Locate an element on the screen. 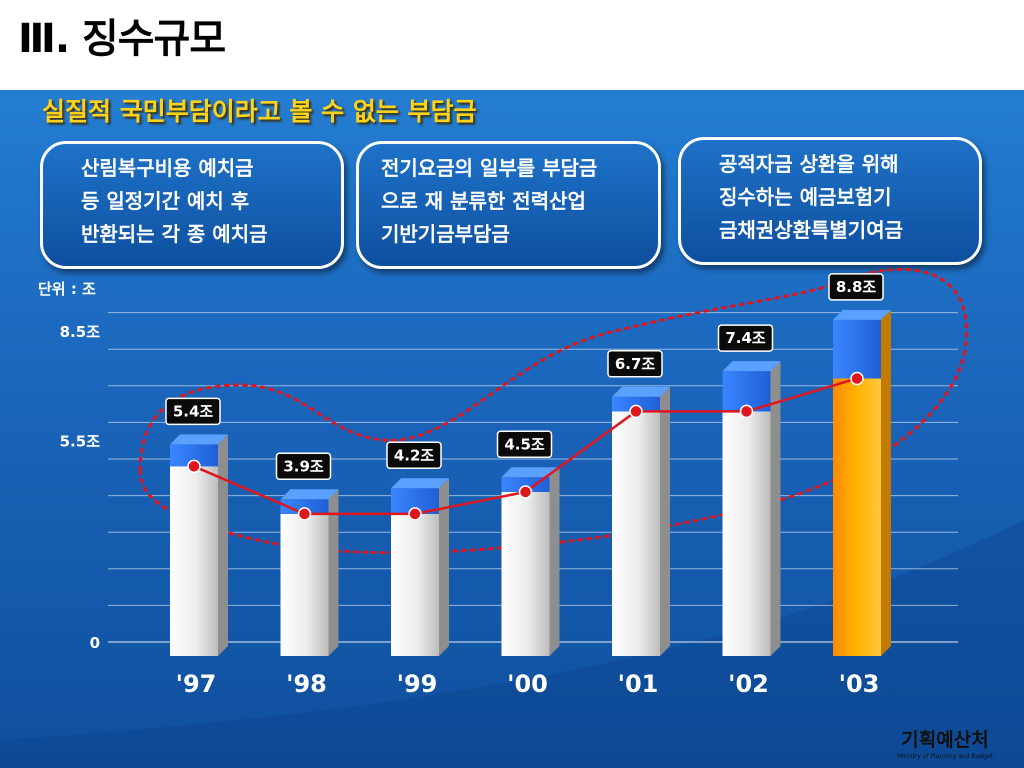 This screenshot has width=1024, height=768. category-label-5: '02 is located at coordinates (748, 684).